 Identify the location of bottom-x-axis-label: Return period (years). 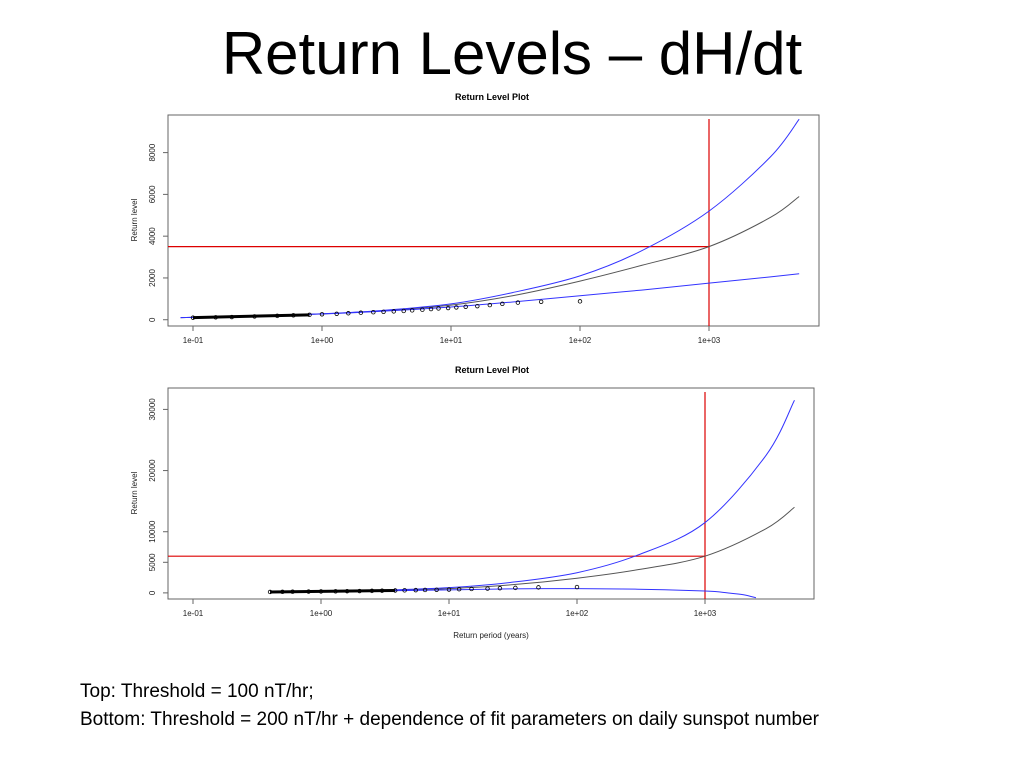
(491, 635).